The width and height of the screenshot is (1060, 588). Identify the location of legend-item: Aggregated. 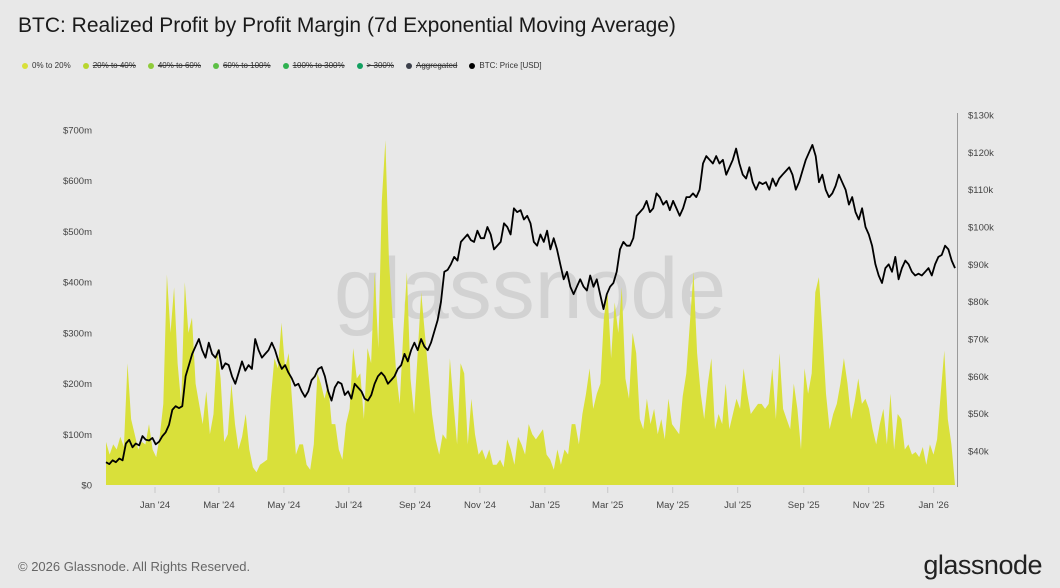
(431, 65).